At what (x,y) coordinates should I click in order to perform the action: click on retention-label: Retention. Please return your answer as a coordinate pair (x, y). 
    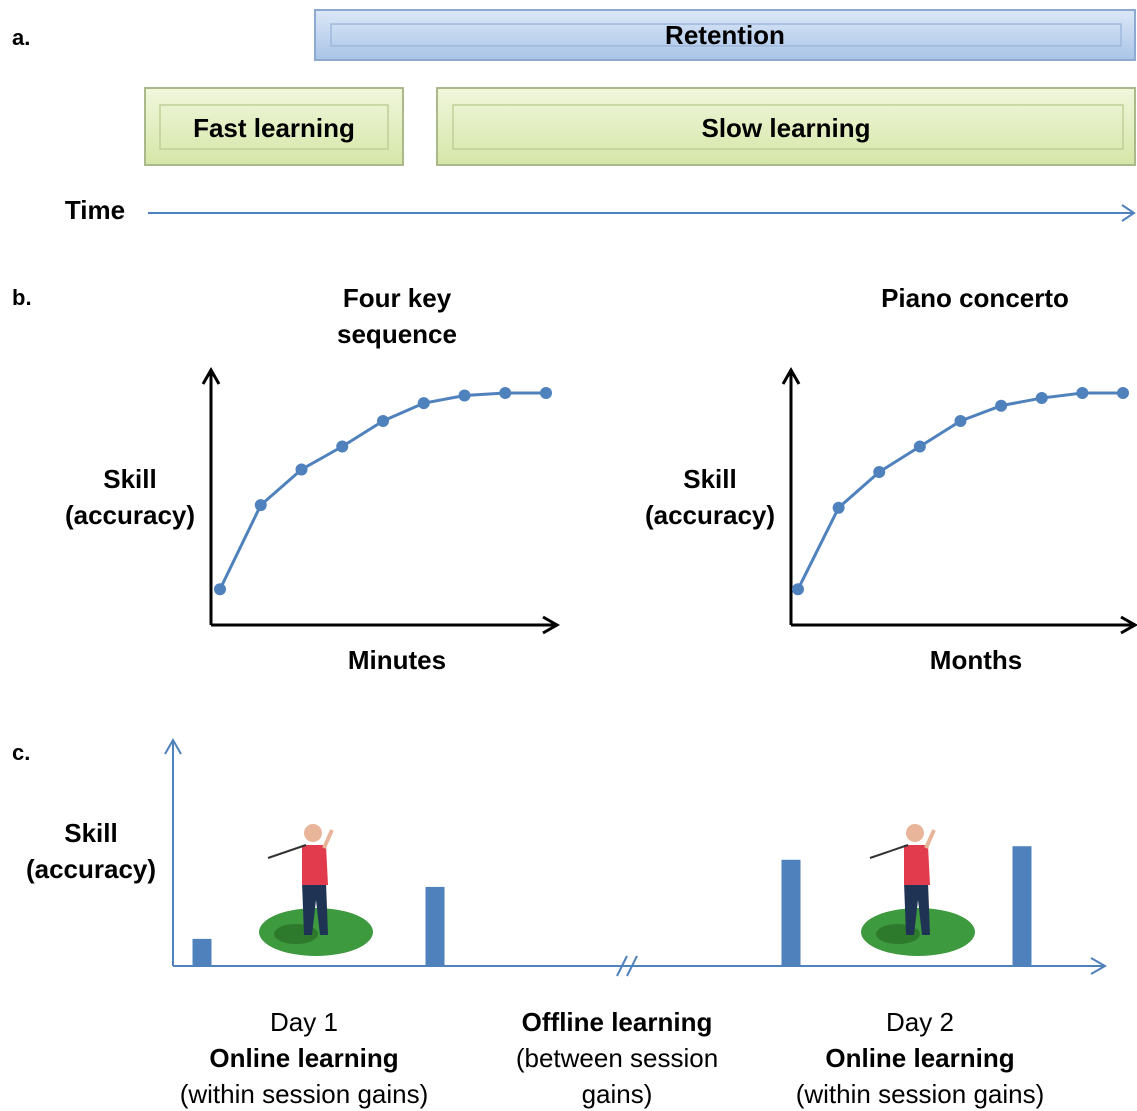
    Looking at the image, I should click on (725, 35).